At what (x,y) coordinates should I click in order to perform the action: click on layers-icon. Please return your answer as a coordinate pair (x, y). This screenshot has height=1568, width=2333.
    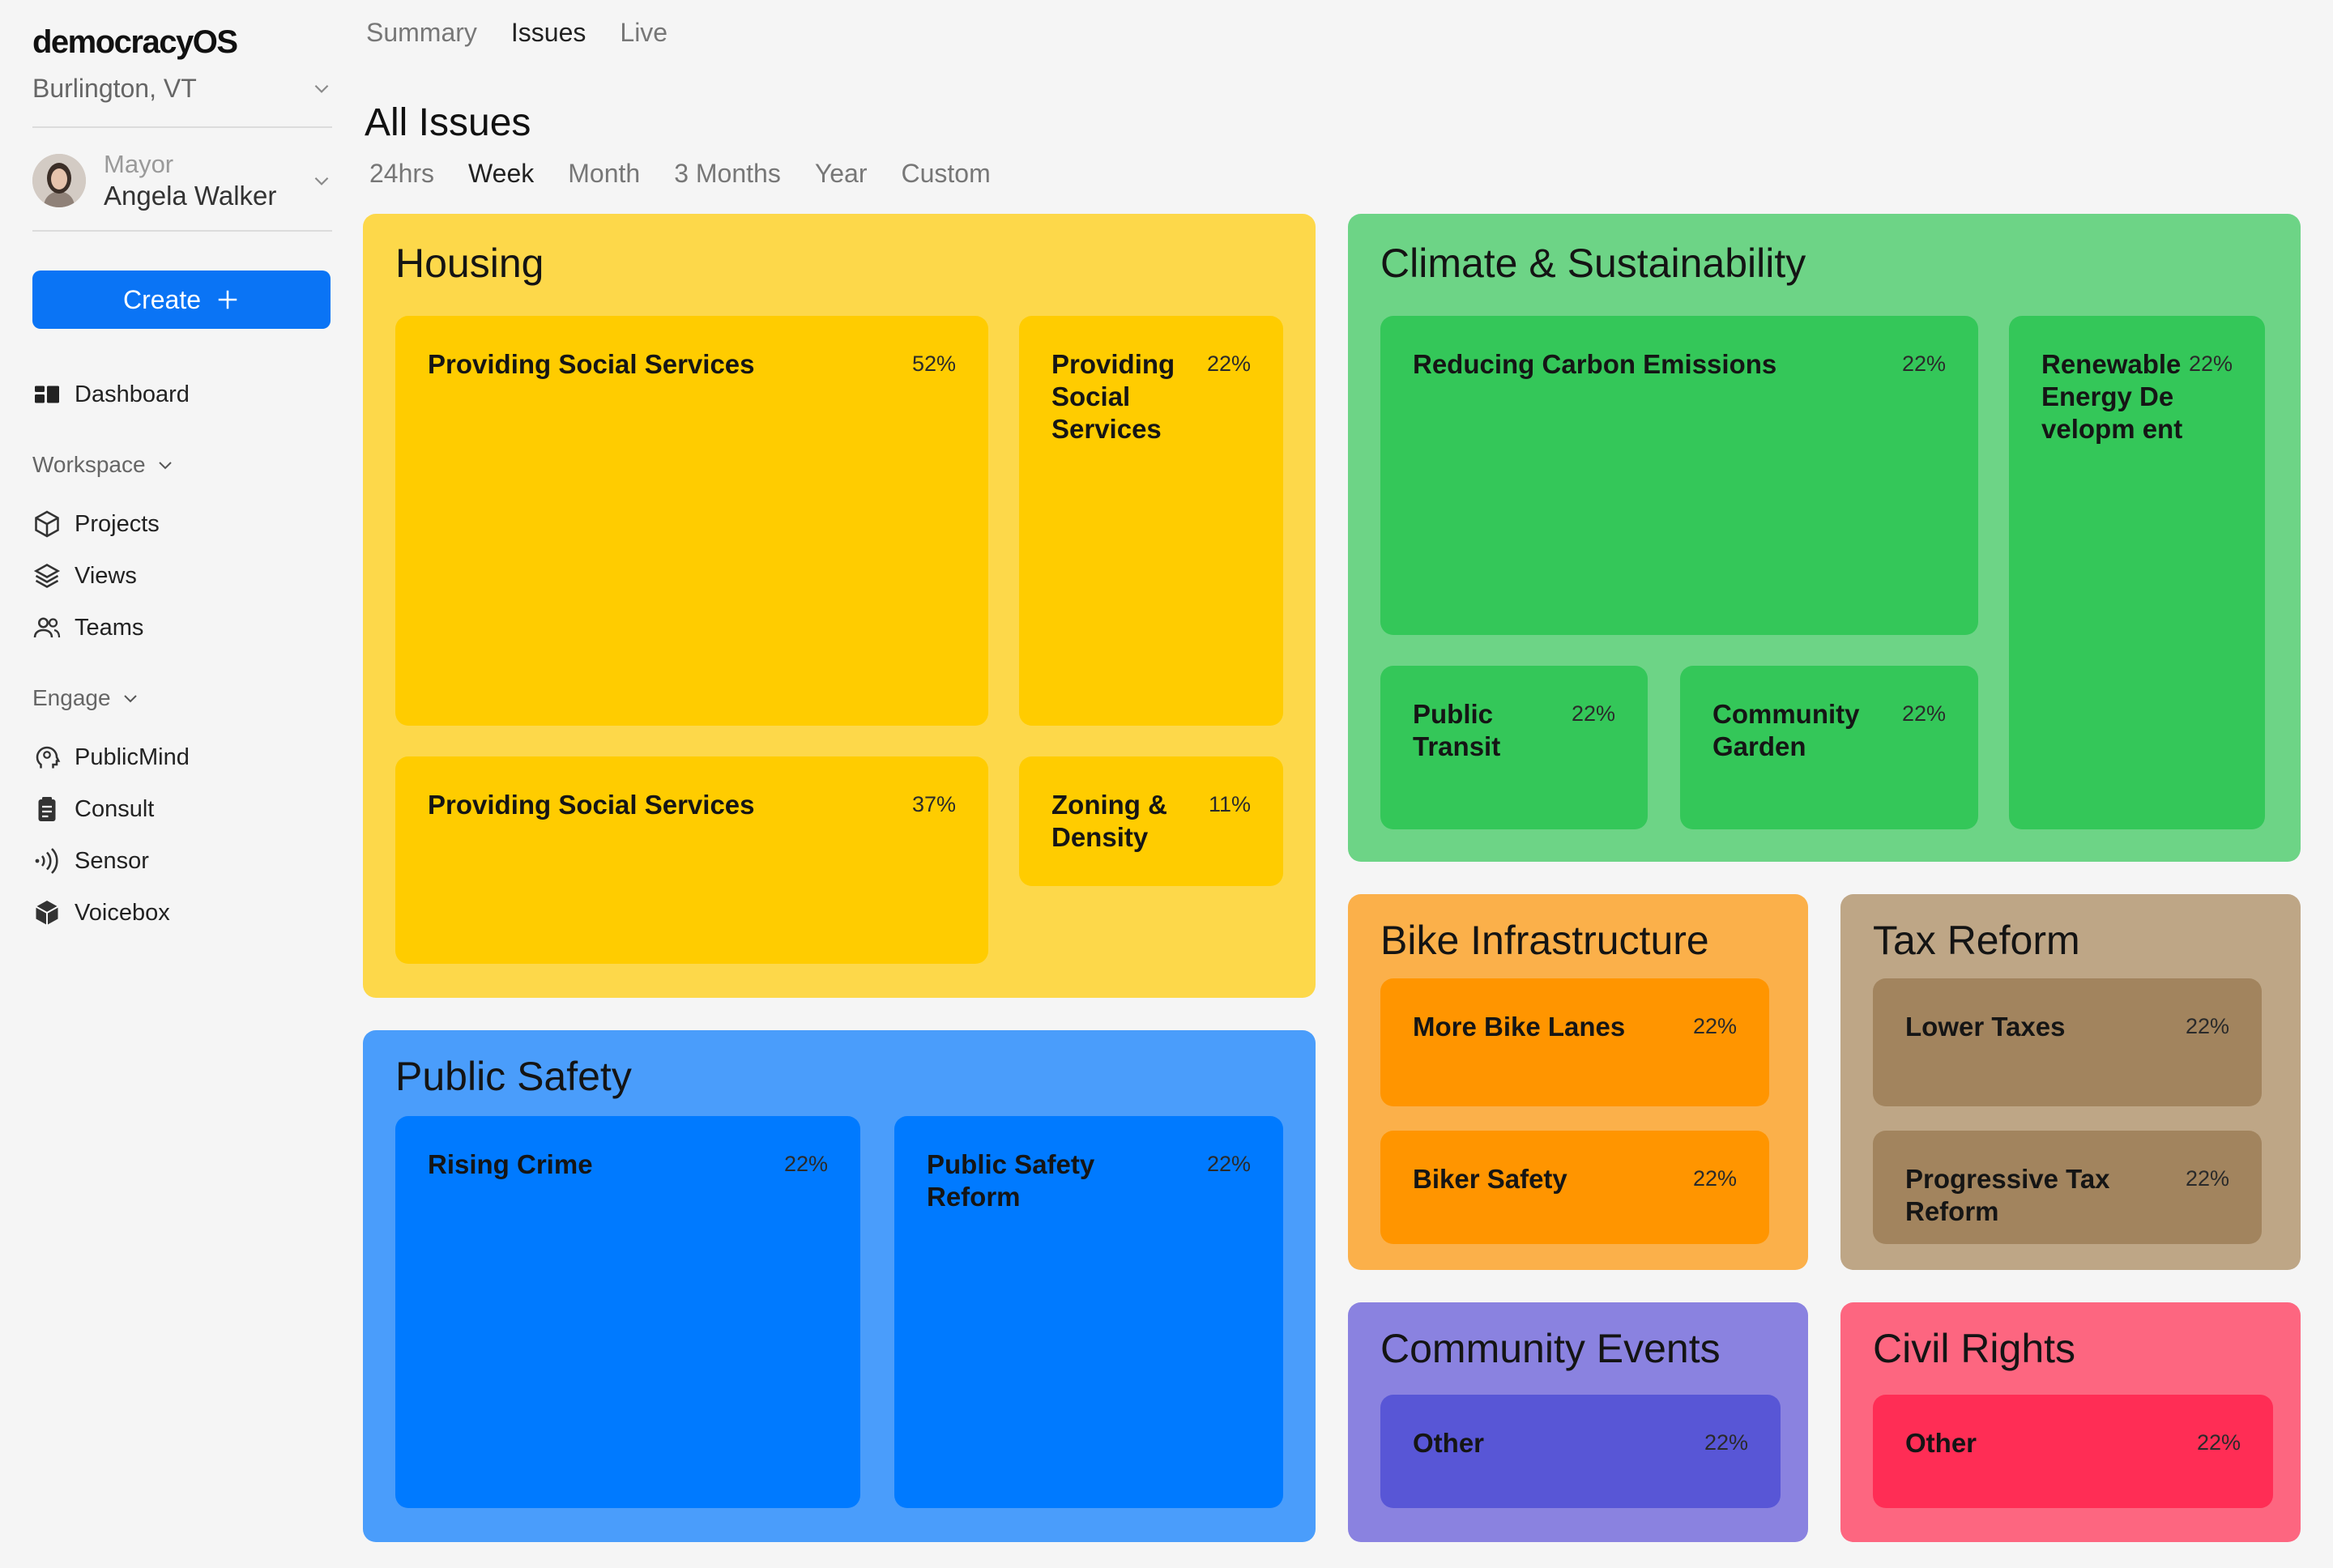
    Looking at the image, I should click on (47, 576).